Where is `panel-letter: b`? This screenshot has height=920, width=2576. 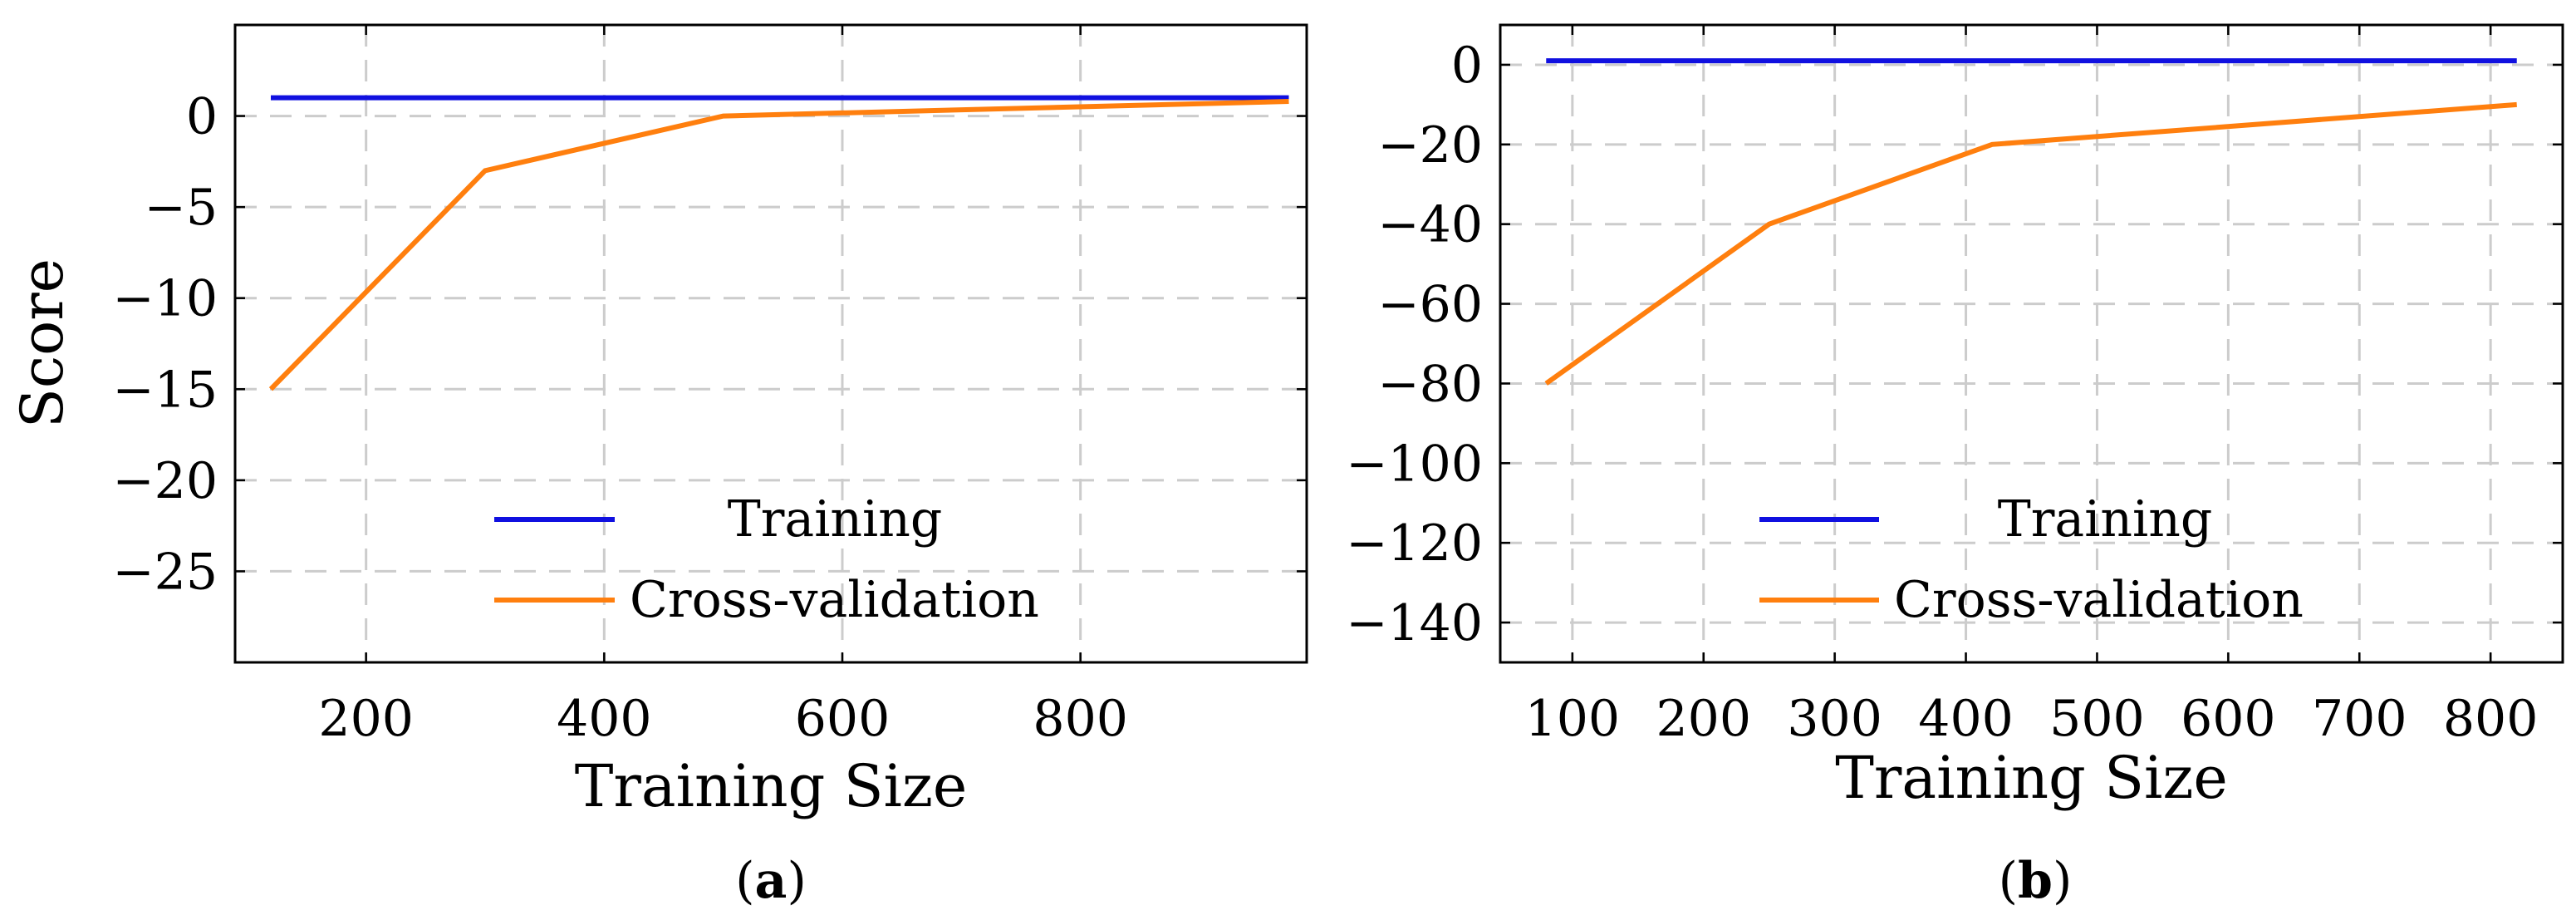
panel-letter: b is located at coordinates (2035, 881).